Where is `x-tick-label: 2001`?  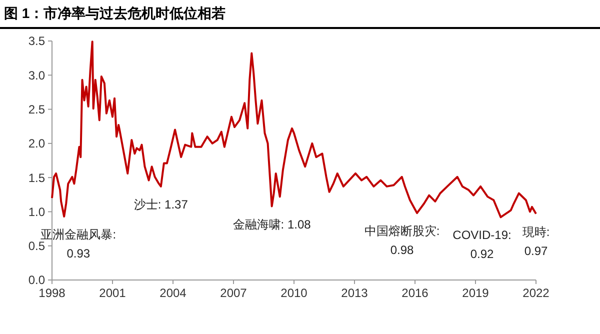
x-tick-label: 2001 is located at coordinates (112, 293).